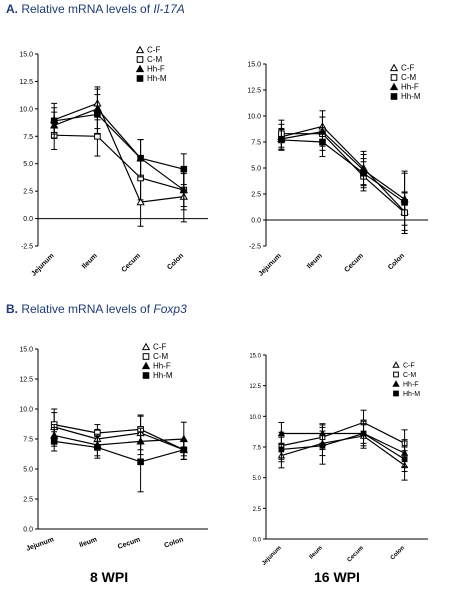 This screenshot has height=608, width=449. I want to click on section-b-text: Relative mRNA levels of, so click(86, 309).